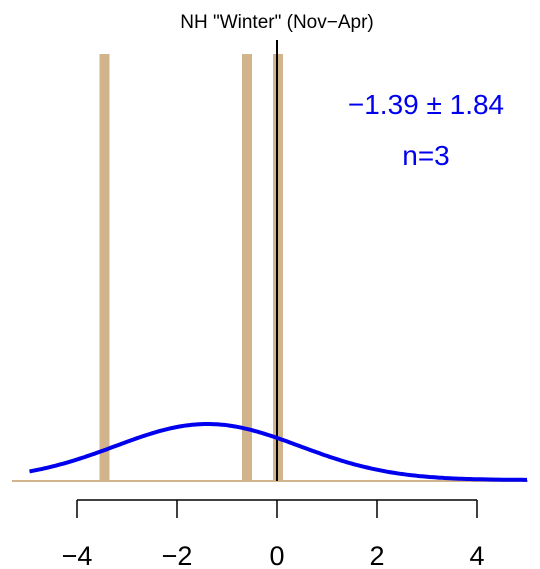 The width and height of the screenshot is (540, 569). What do you see at coordinates (177, 555) in the screenshot?
I see `x-tick-label: −2` at bounding box center [177, 555].